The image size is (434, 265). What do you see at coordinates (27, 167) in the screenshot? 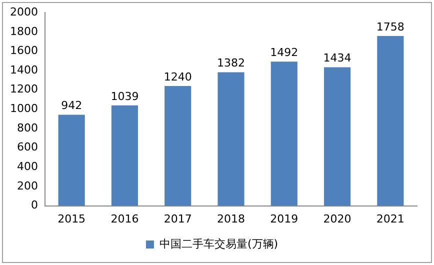
I see `y-tick-label: 400` at bounding box center [27, 167].